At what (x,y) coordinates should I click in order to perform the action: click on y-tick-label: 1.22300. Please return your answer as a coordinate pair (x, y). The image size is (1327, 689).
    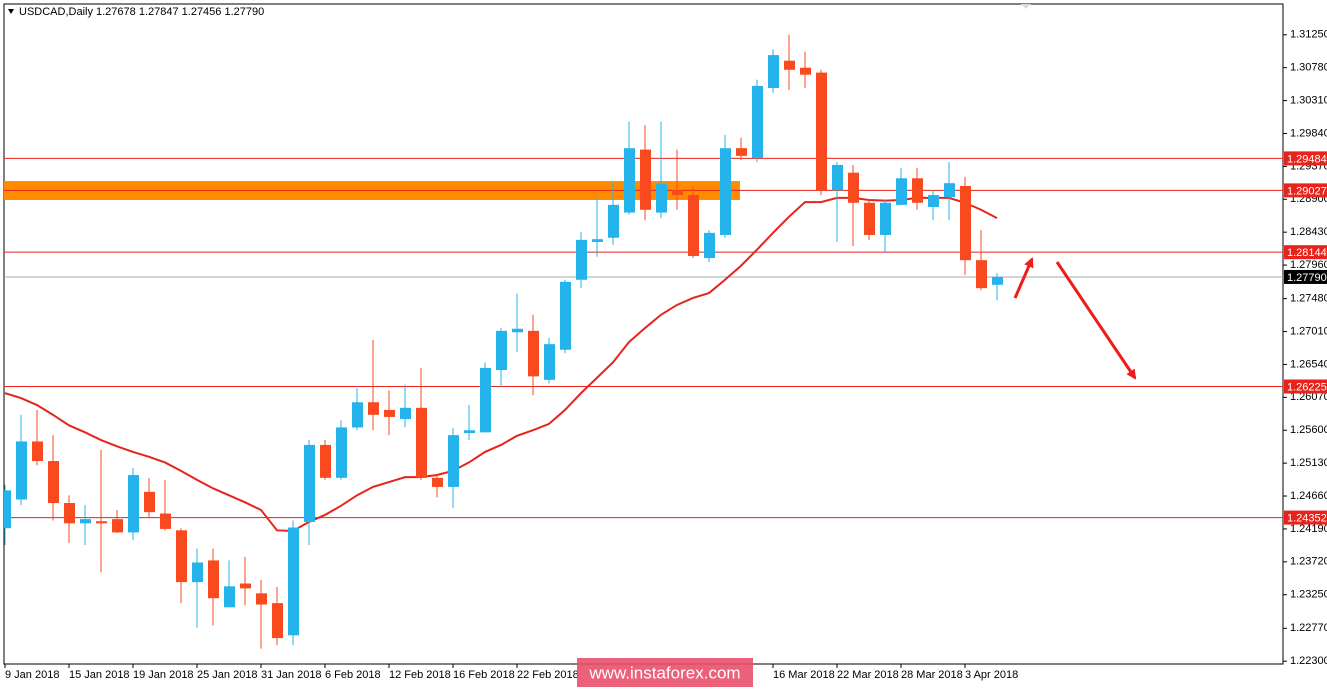
    Looking at the image, I should click on (1308, 661).